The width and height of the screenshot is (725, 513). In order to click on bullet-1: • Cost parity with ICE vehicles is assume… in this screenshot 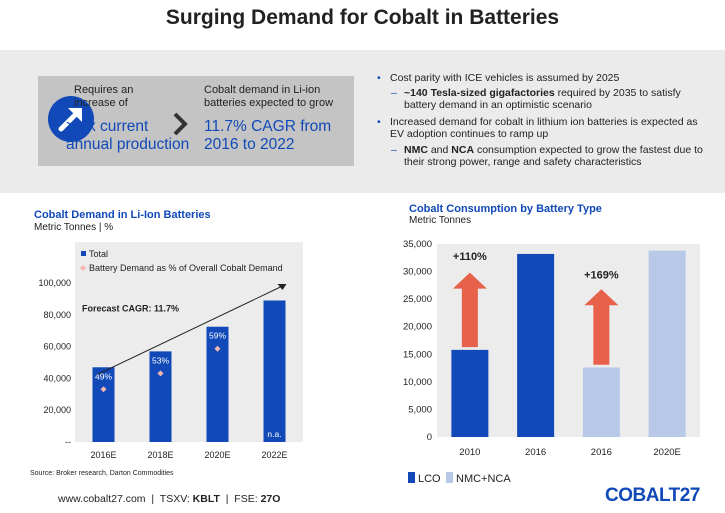, I will do `click(498, 78)`.